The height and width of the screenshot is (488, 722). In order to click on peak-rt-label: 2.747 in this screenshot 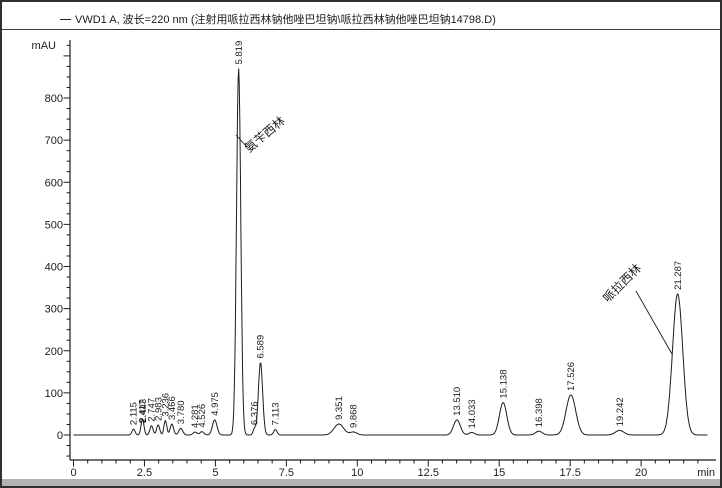, I will do `click(152, 410)`.